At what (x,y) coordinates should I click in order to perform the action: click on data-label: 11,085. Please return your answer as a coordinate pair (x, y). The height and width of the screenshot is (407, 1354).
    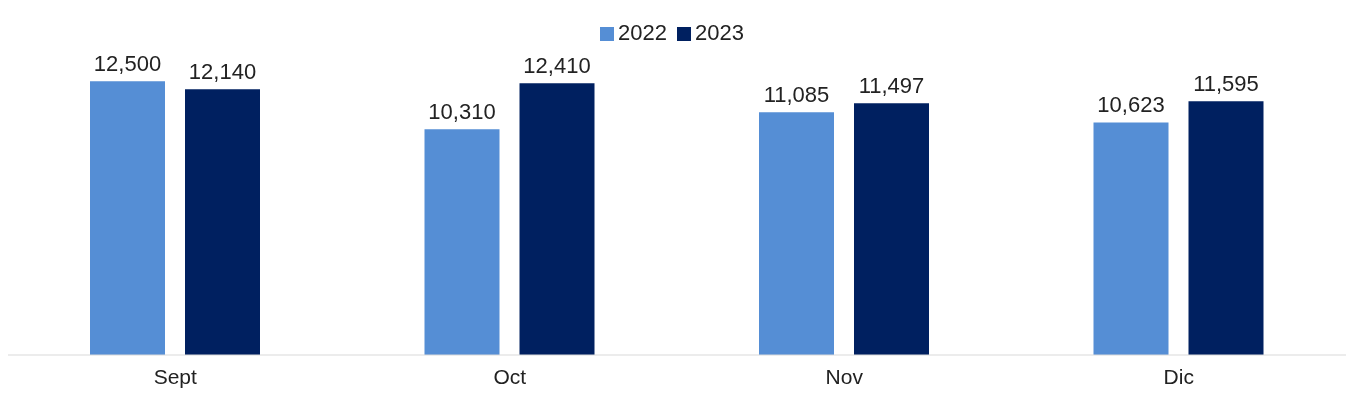
    Looking at the image, I should click on (796, 95).